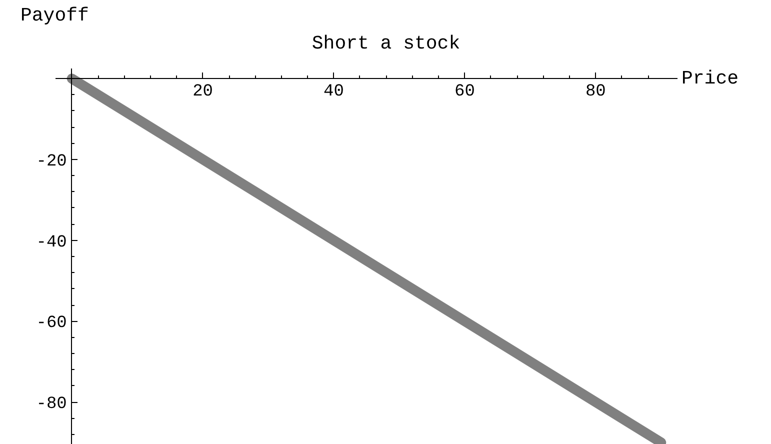  What do you see at coordinates (51, 324) in the screenshot?
I see `y-tick-label: -60` at bounding box center [51, 324].